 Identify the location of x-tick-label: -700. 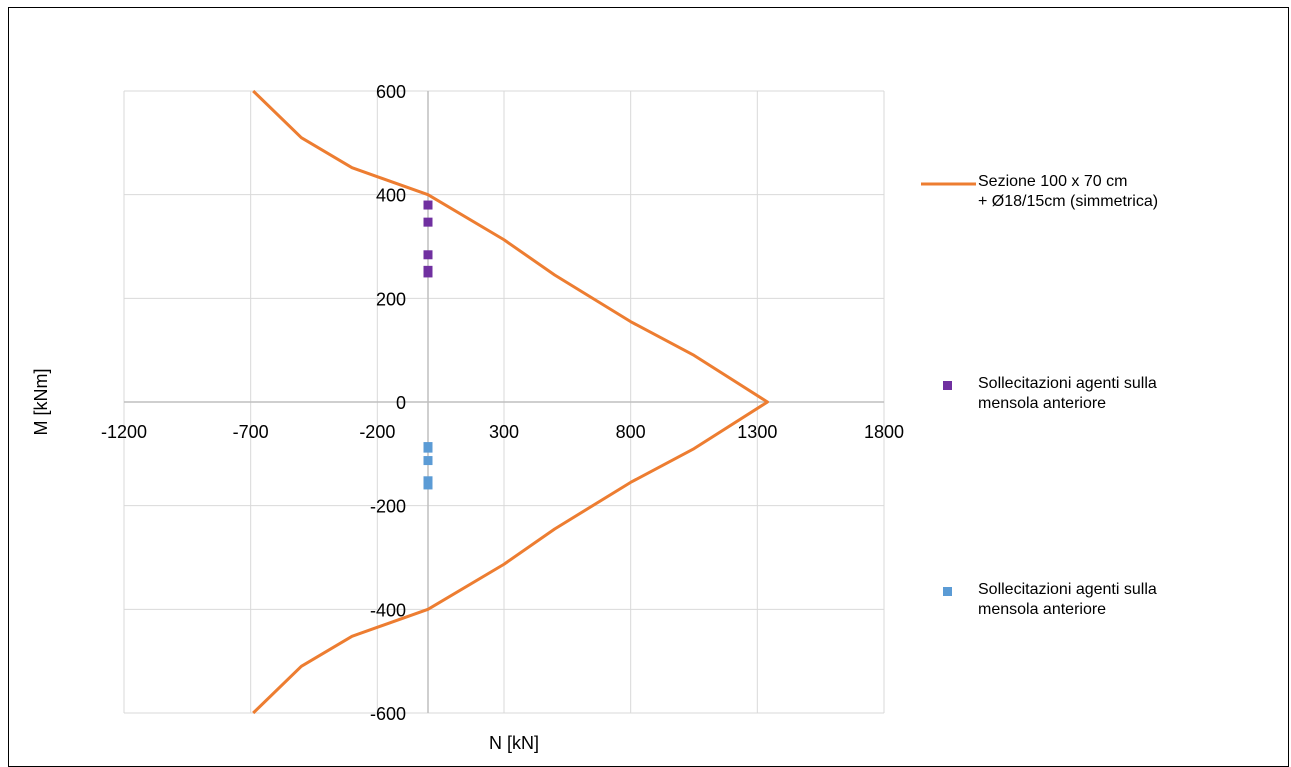
(251, 432).